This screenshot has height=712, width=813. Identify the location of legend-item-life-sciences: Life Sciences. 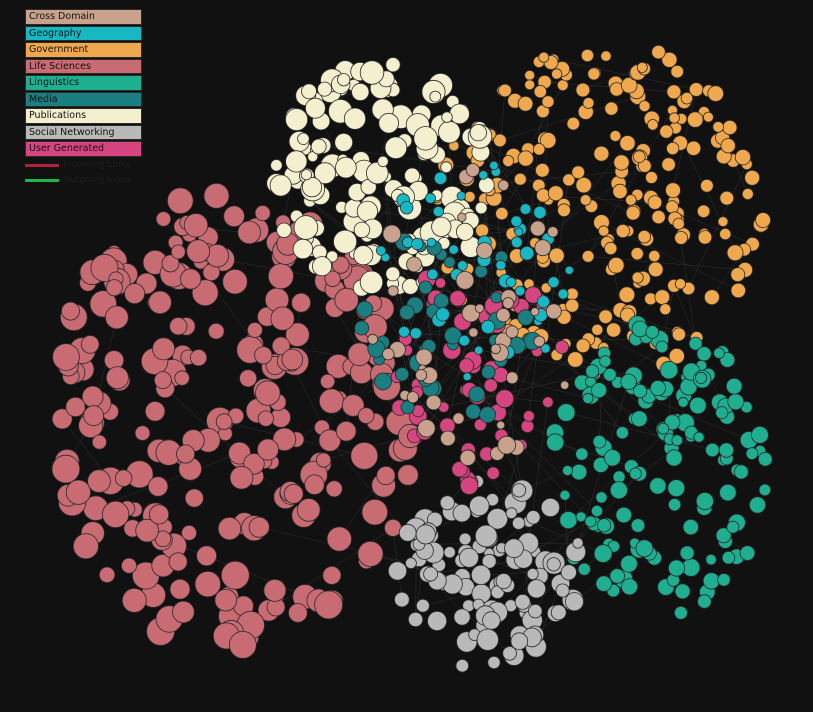
(83, 66).